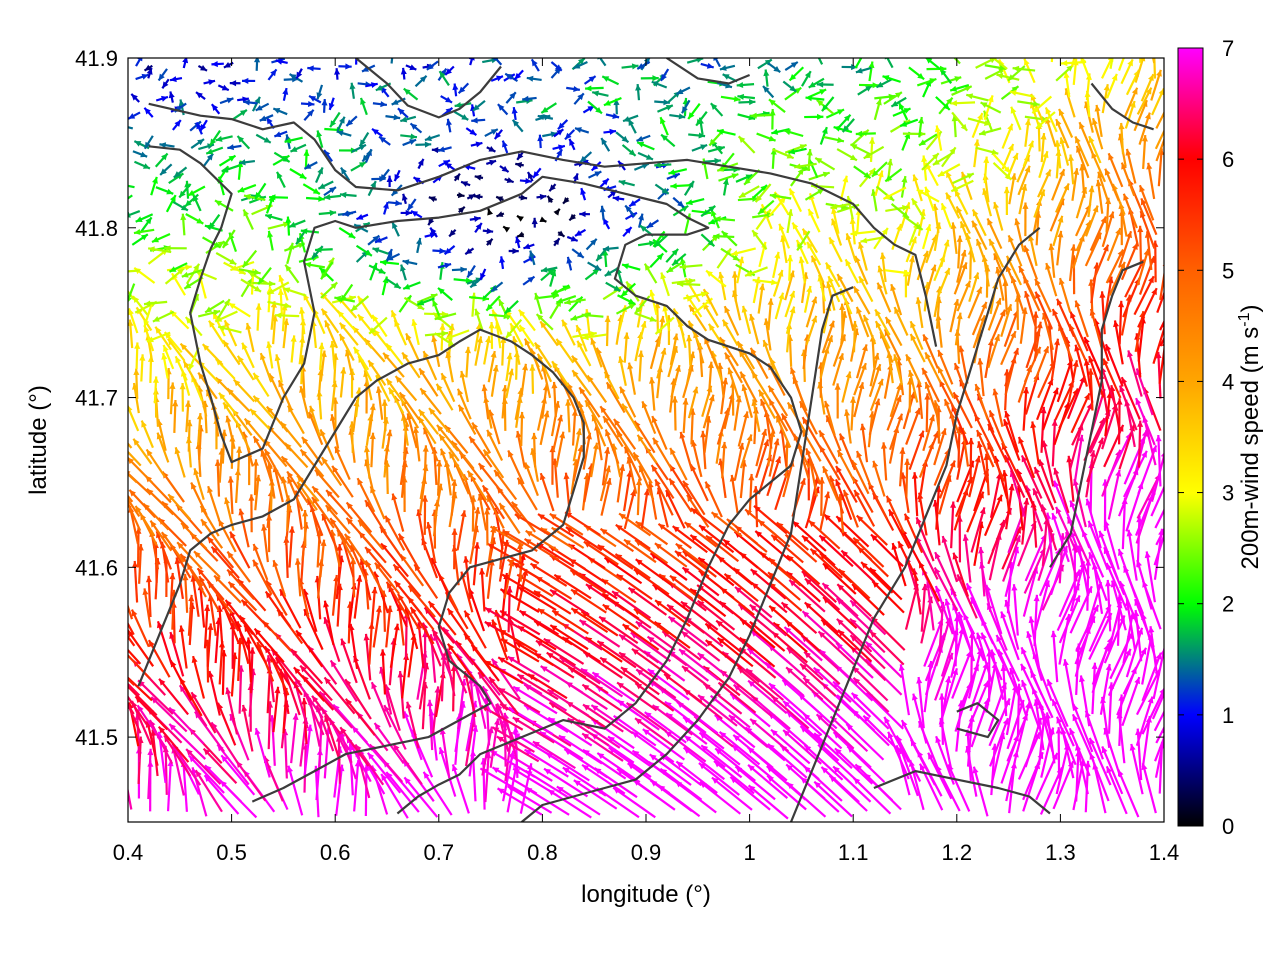 Image resolution: width=1280 pixels, height=960 pixels. What do you see at coordinates (439, 852) in the screenshot?
I see `x-tick-label: 0.7` at bounding box center [439, 852].